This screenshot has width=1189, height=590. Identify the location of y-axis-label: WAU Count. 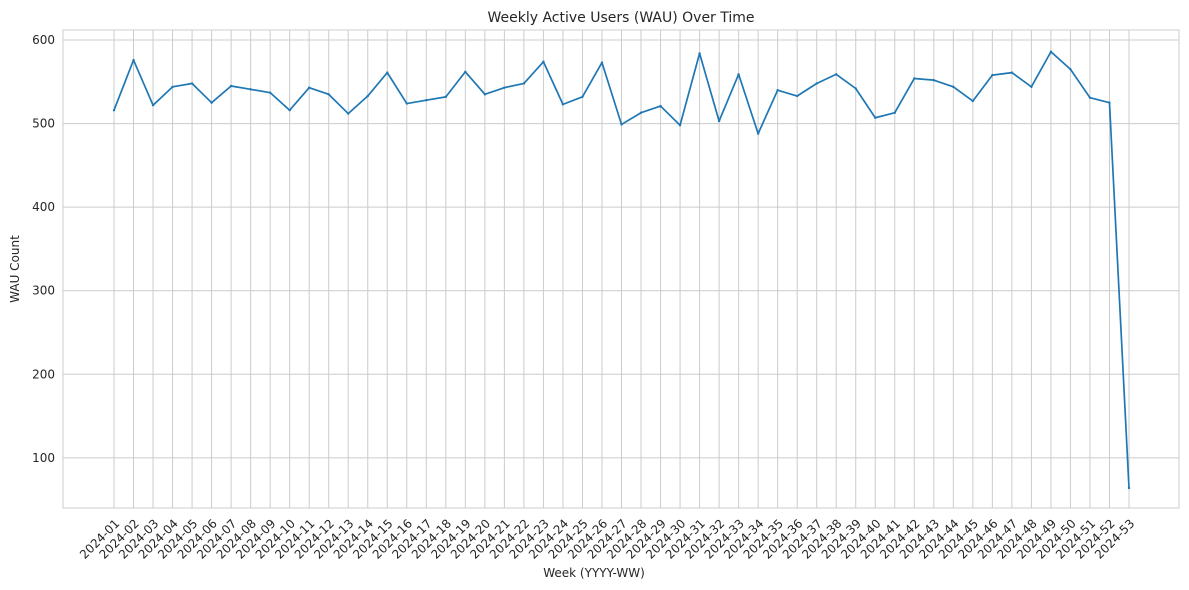
(15, 269).